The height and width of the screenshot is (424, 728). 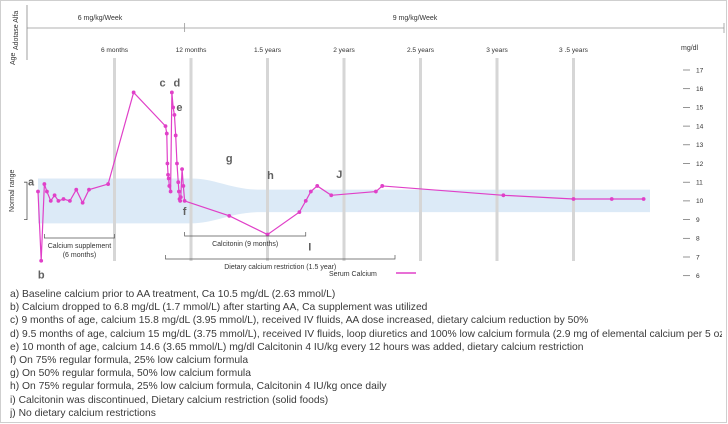 What do you see at coordinates (79, 246) in the screenshot?
I see `bracket-label-0: Calcium supplement` at bounding box center [79, 246].